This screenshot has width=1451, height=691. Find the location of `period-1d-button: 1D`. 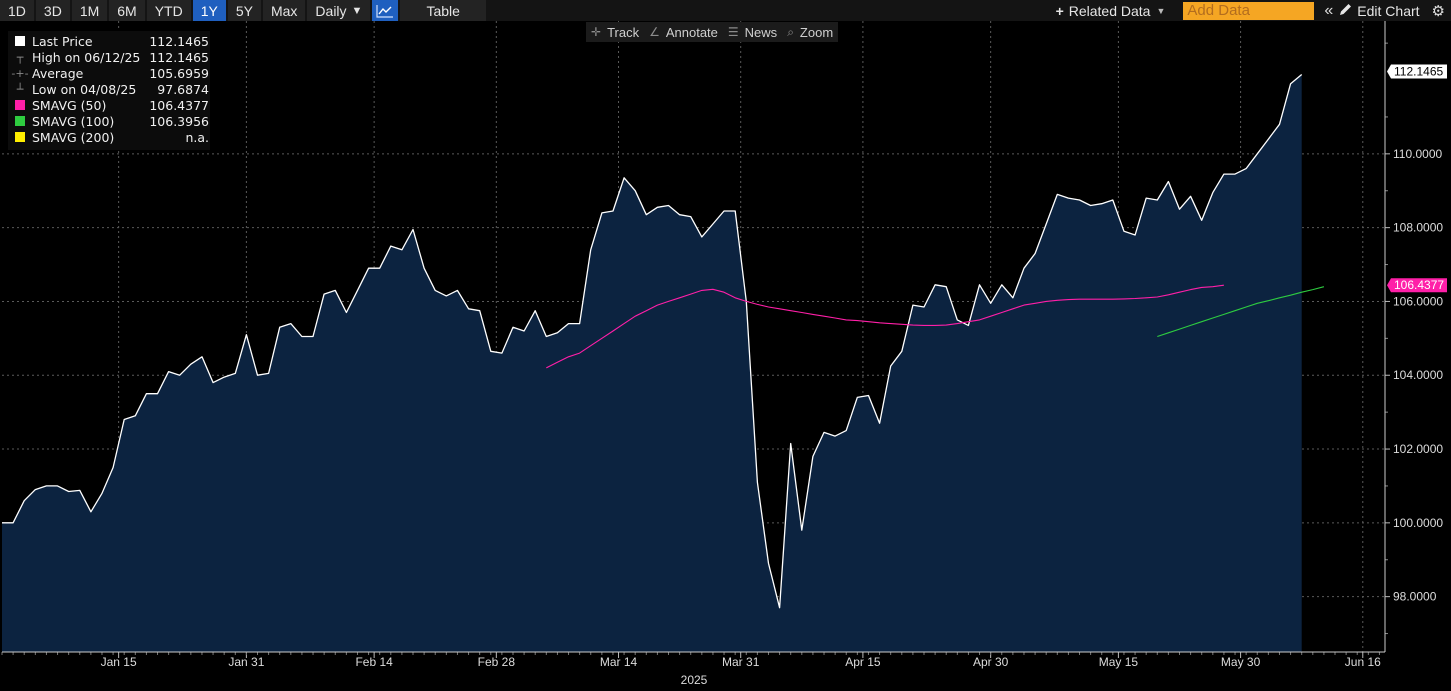

period-1d-button: 1D is located at coordinates (17, 10).